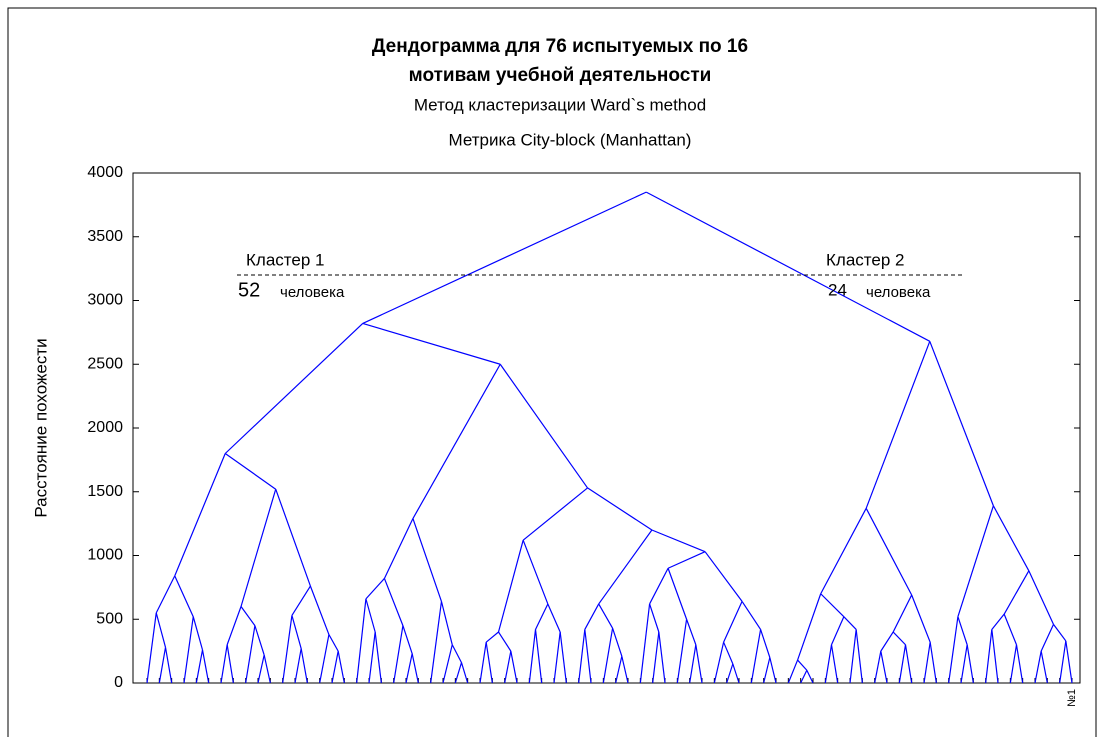 The image size is (1102, 737). I want to click on cluster-title: Кластер 1, so click(285, 259).